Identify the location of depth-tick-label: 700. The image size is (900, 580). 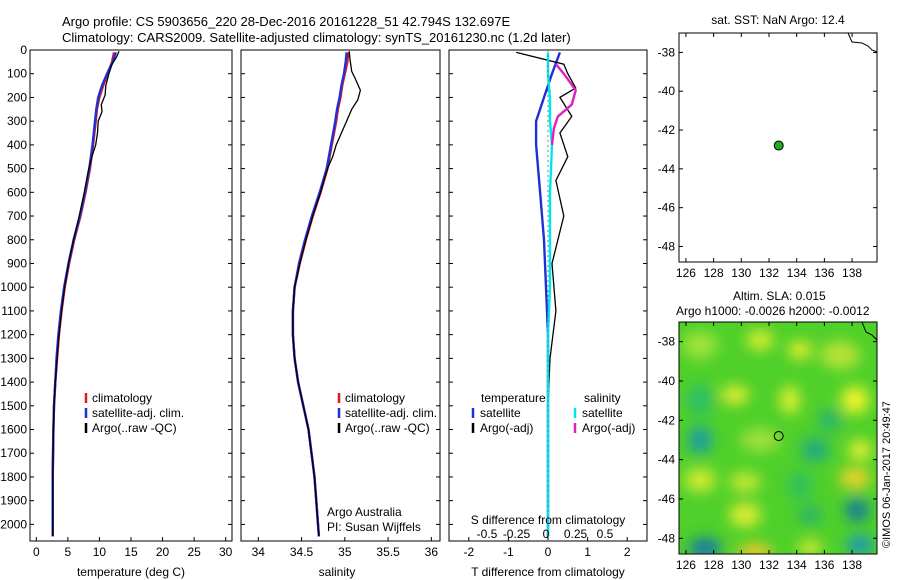
(17, 216).